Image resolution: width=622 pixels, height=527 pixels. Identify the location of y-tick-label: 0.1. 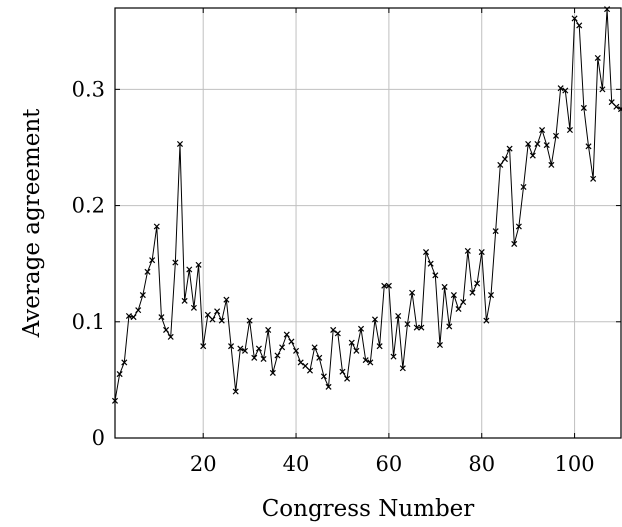
(88, 322).